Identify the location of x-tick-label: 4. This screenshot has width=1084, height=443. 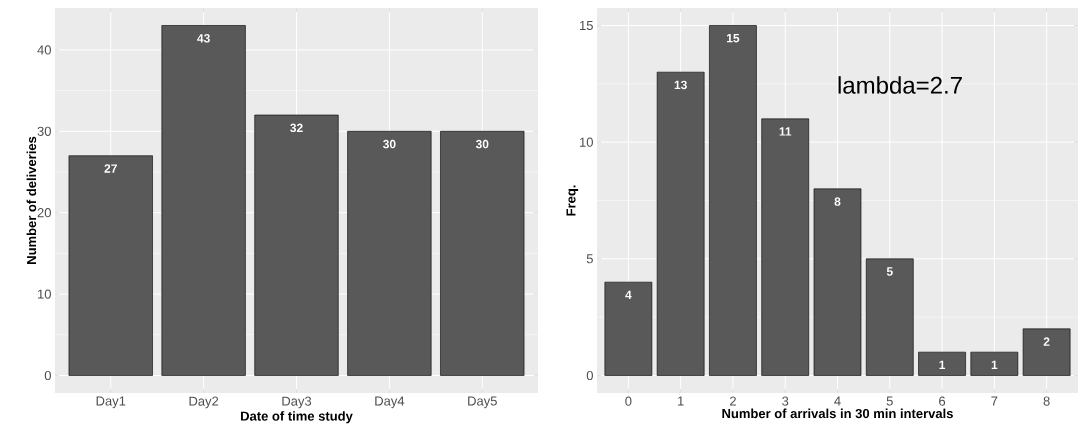
(837, 401).